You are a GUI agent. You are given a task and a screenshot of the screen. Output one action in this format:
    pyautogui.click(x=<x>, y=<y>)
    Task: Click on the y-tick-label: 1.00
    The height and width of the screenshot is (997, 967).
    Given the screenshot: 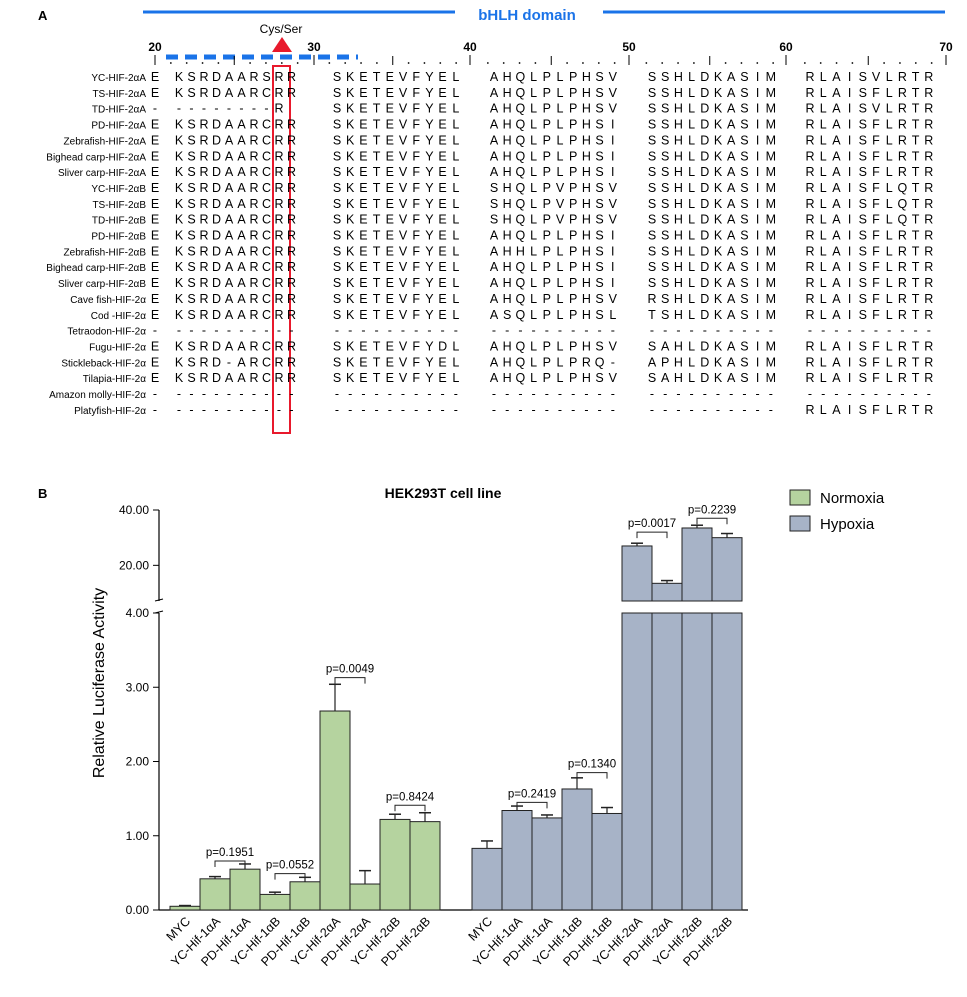 What is the action you would take?
    pyautogui.click(x=138, y=836)
    